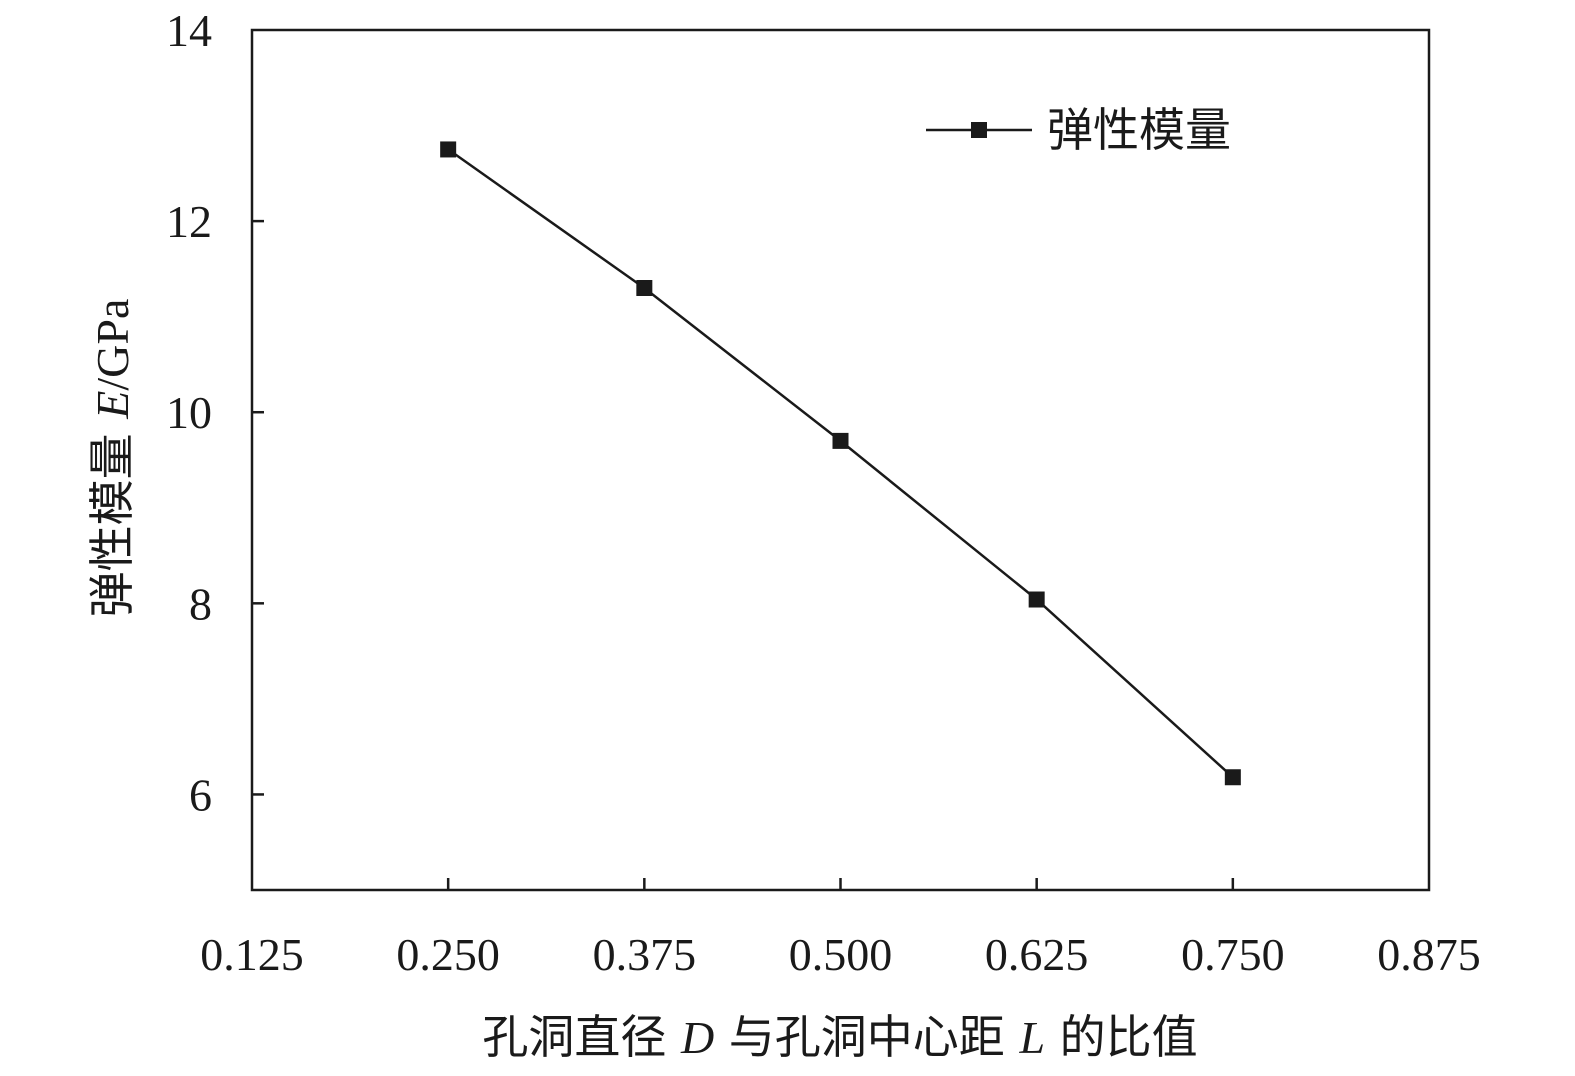 The height and width of the screenshot is (1076, 1575). I want to click on x-tick-label: 0.500, so click(841, 954).